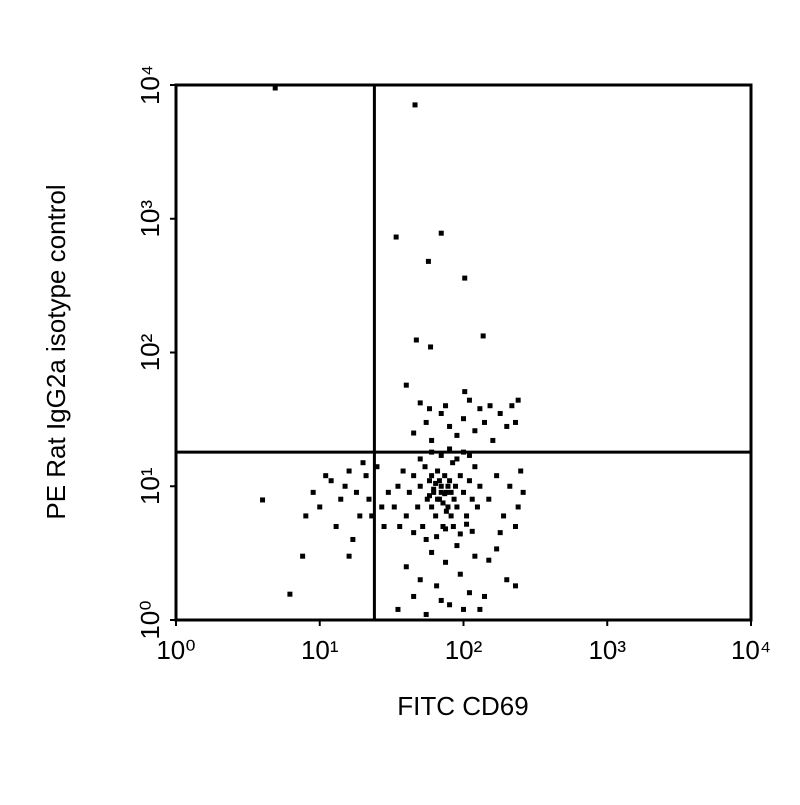 The image size is (800, 805). Describe the element at coordinates (464, 650) in the screenshot. I see `x-tick-label: 10²` at that location.